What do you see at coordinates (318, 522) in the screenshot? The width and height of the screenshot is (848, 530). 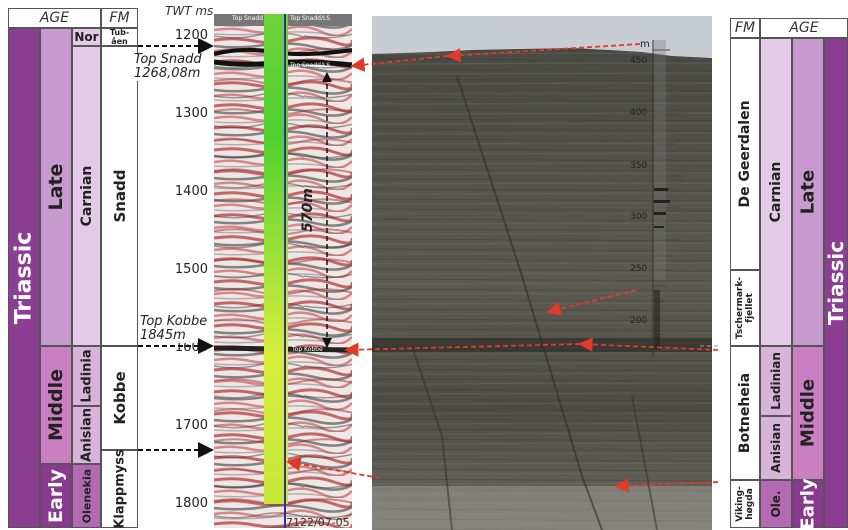 I see `well-name-label: 7122/07-05` at bounding box center [318, 522].